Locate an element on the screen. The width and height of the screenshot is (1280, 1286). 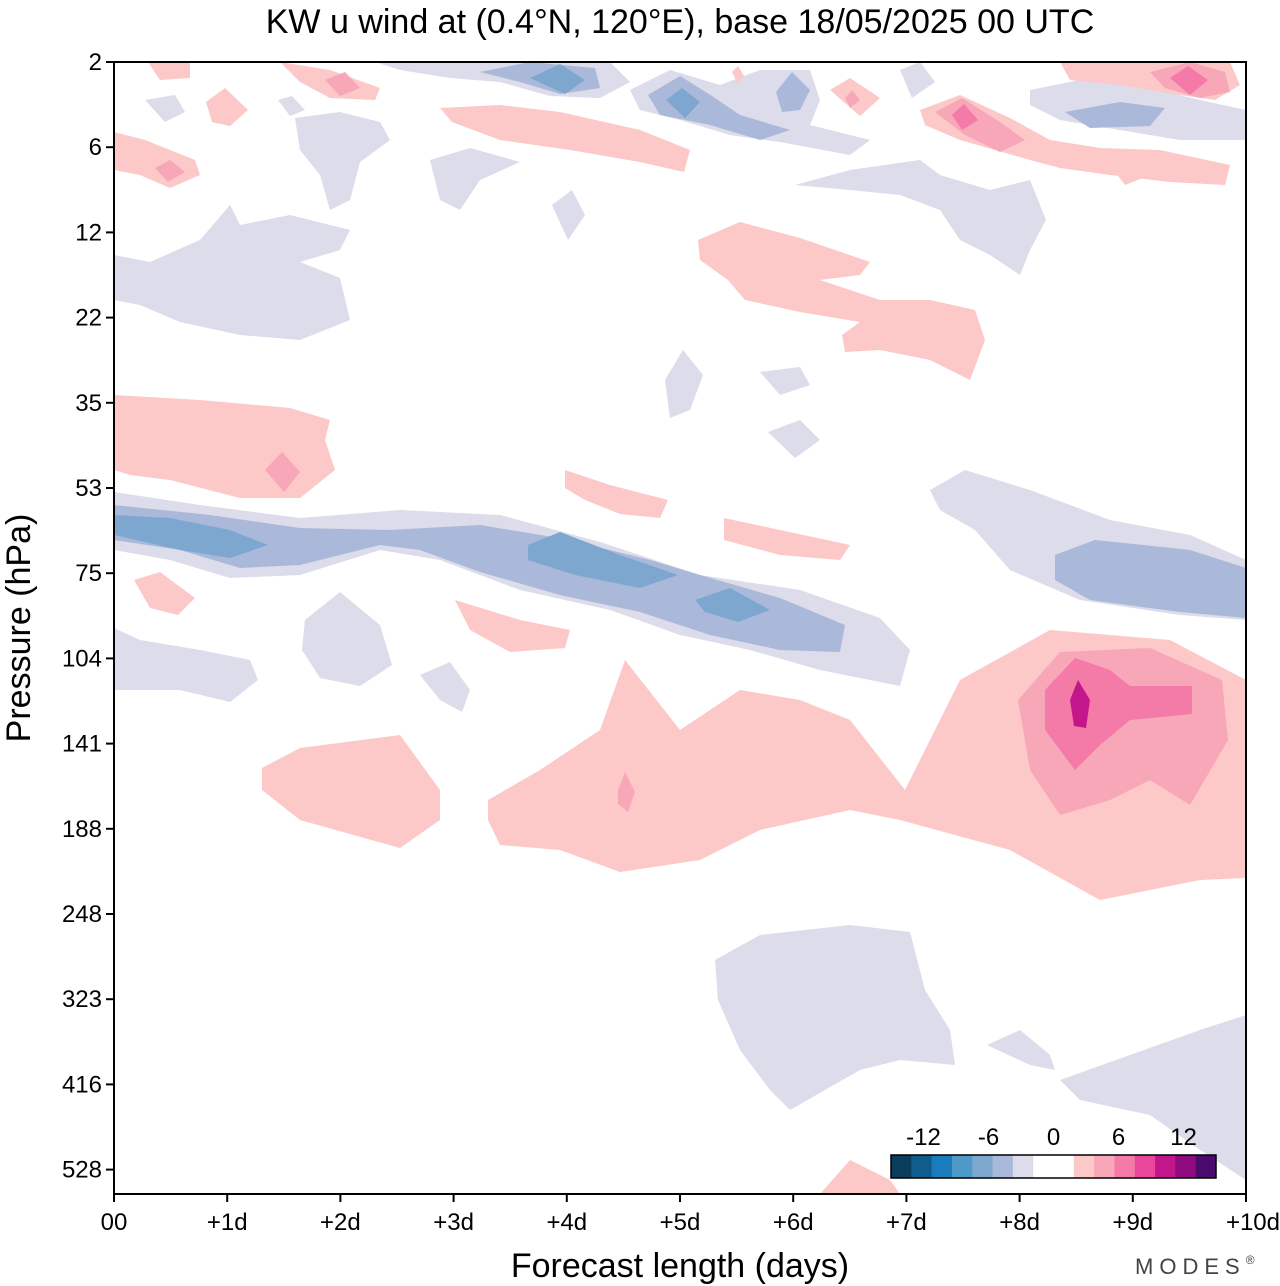
contour-negative-upper-small is located at coordinates (475, 179).